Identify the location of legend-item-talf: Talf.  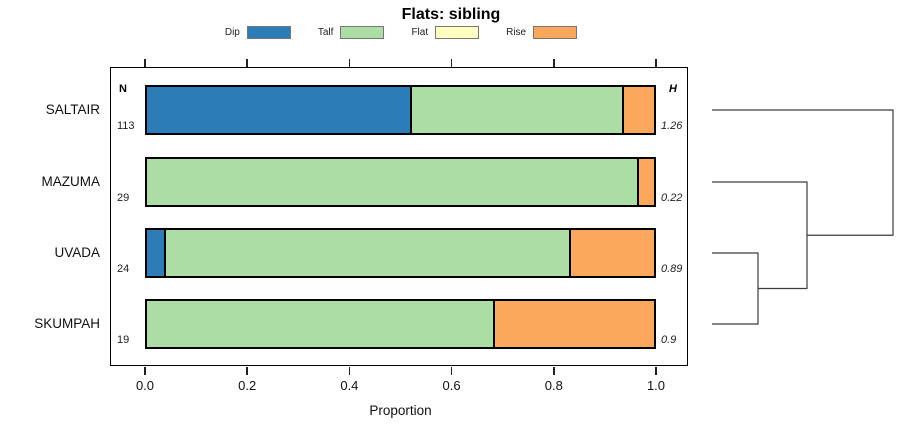
(351, 32).